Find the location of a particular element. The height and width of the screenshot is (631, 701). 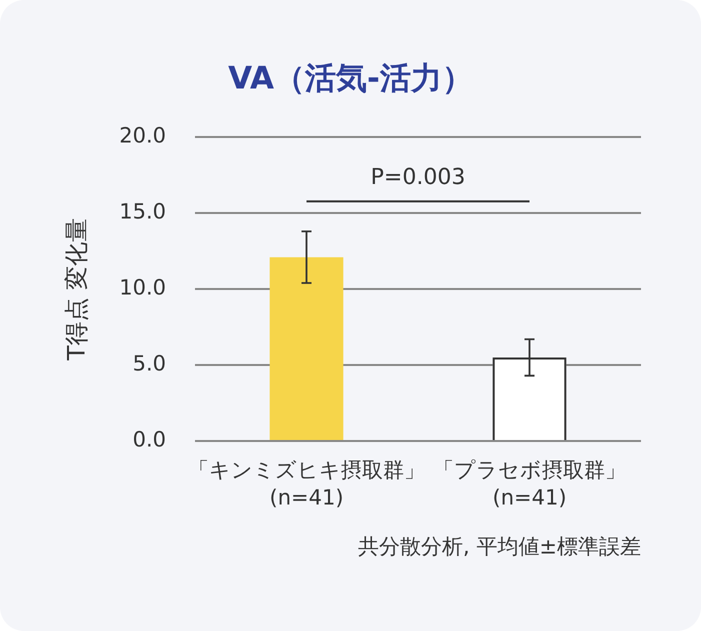

y-axis-title: T得点 変化量 is located at coordinates (76, 290).